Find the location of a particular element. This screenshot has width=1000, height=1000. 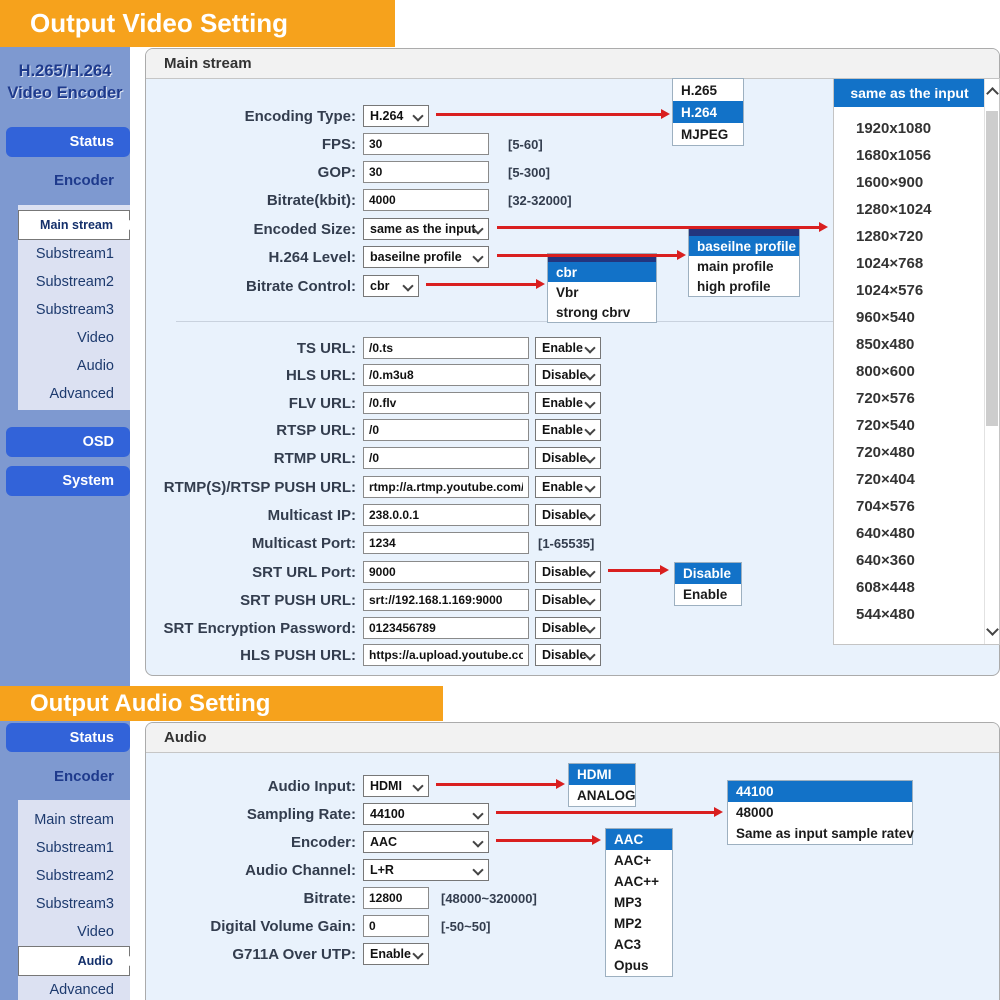

dropdown-option: AC3 is located at coordinates (639, 944).